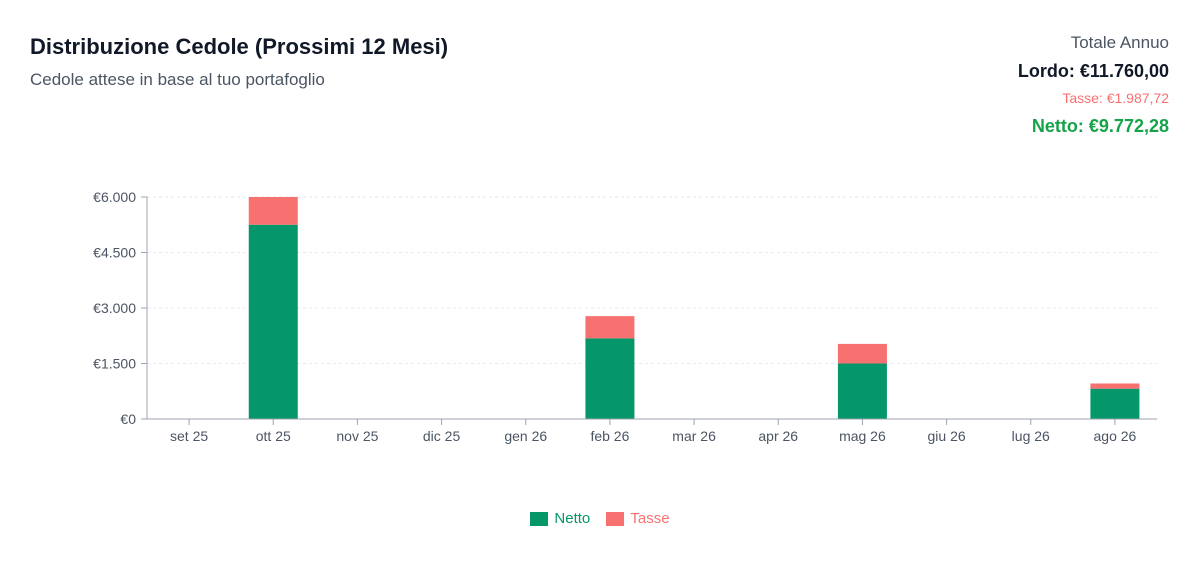 This screenshot has height=584, width=1200. I want to click on legend-item-tasse: Tasse, so click(638, 518).